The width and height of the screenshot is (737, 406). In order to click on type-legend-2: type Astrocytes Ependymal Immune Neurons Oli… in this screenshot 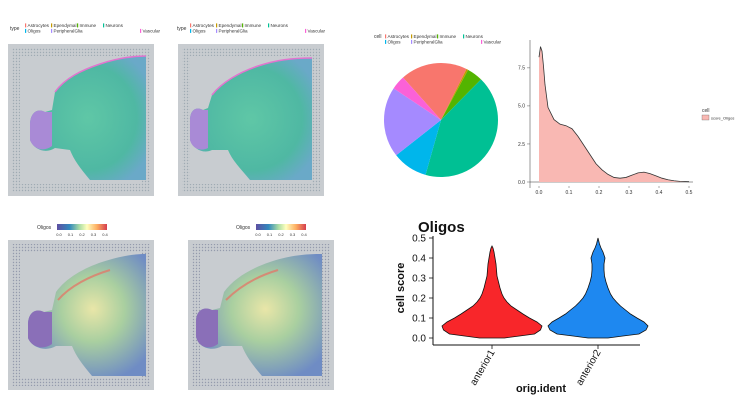, I will do `click(251, 28)`.